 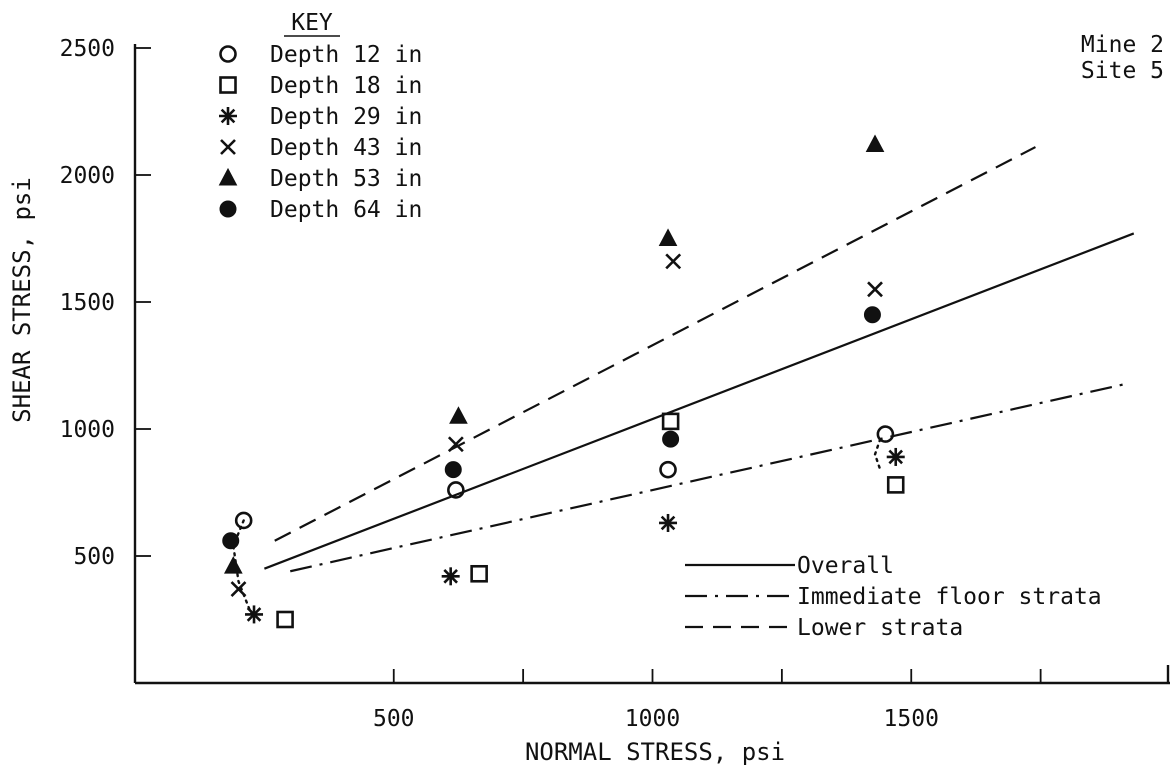 What do you see at coordinates (845, 566) in the screenshot?
I see `legend-label: Overall` at bounding box center [845, 566].